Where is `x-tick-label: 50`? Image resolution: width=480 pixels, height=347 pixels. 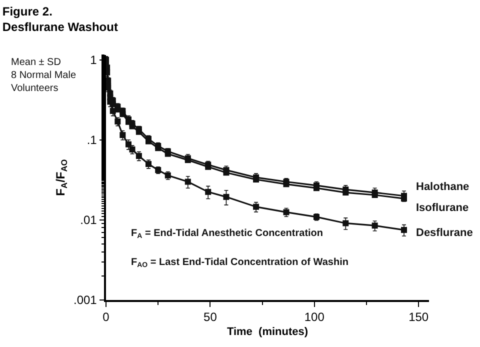
x-tick-label: 50 is located at coordinates (211, 317).